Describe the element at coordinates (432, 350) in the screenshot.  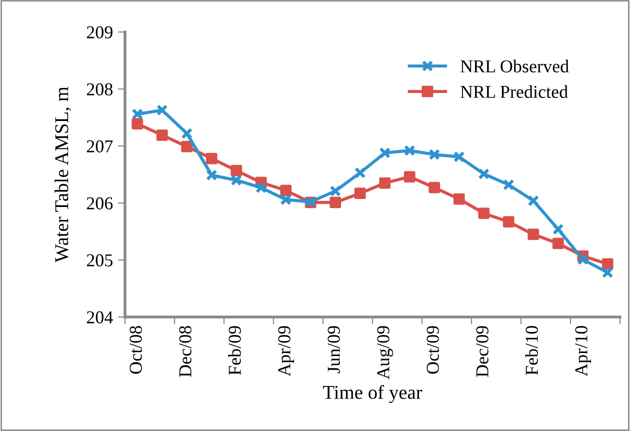
I see `x-tick-label: Oct/09` at that location.